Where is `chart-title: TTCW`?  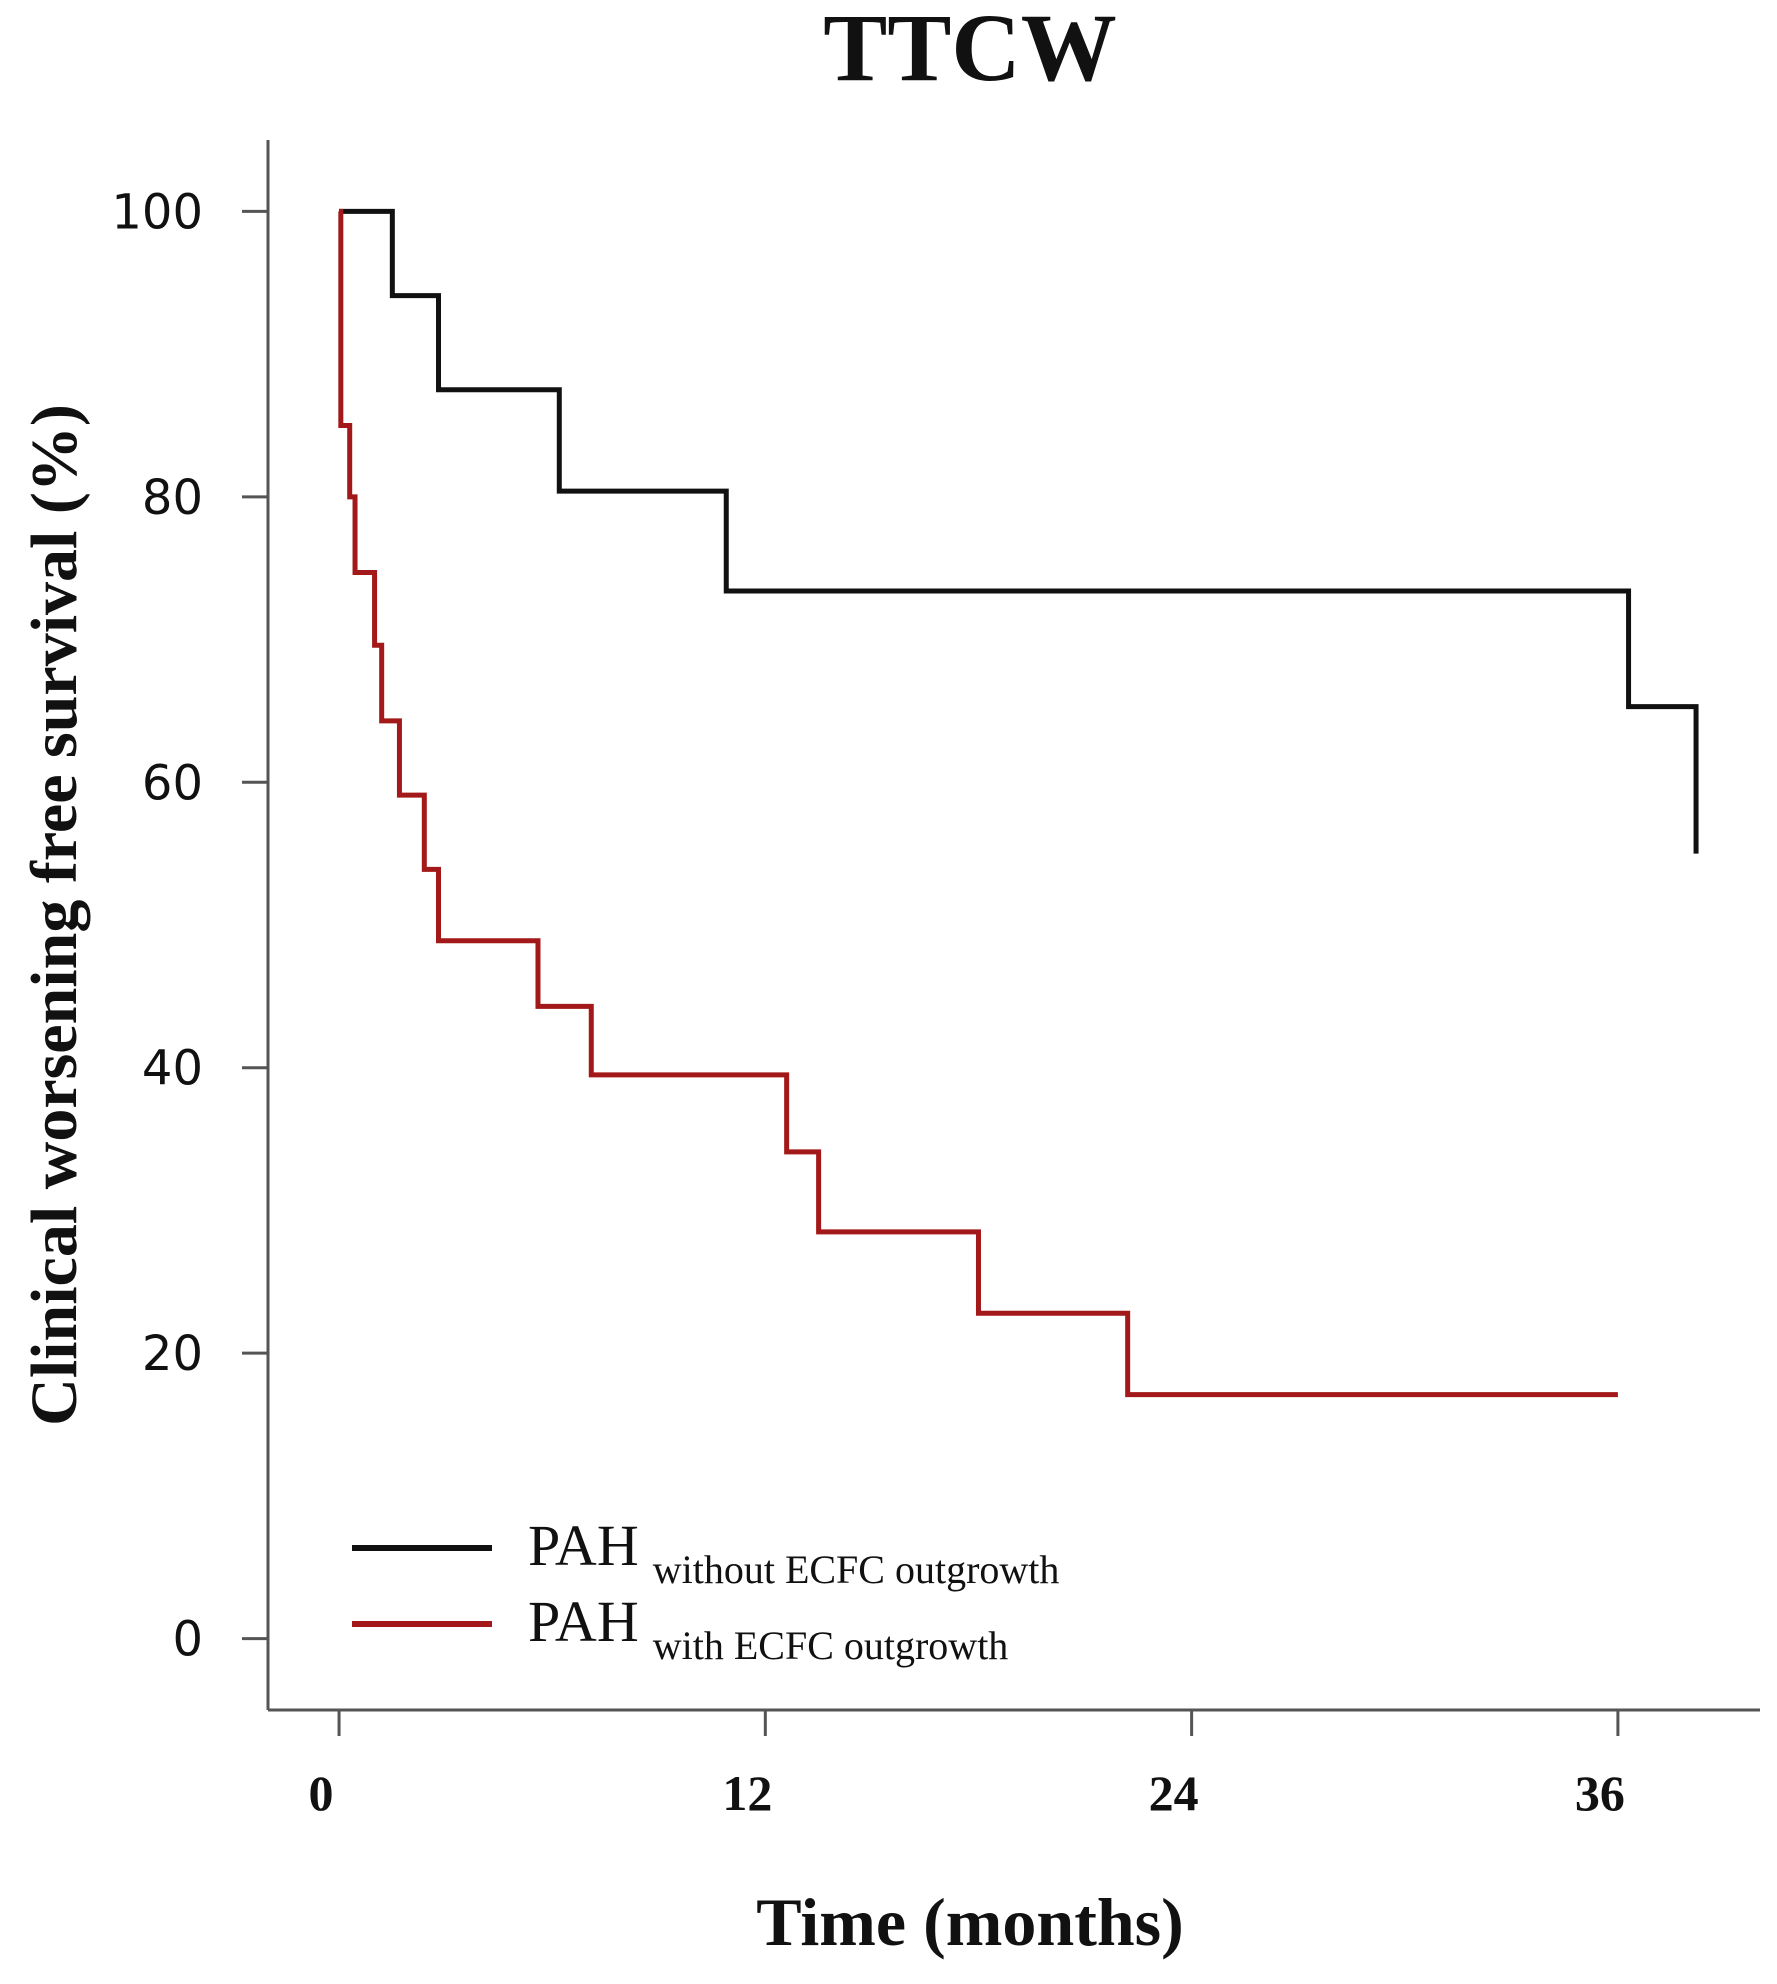
chart-title: TTCW is located at coordinates (969, 50).